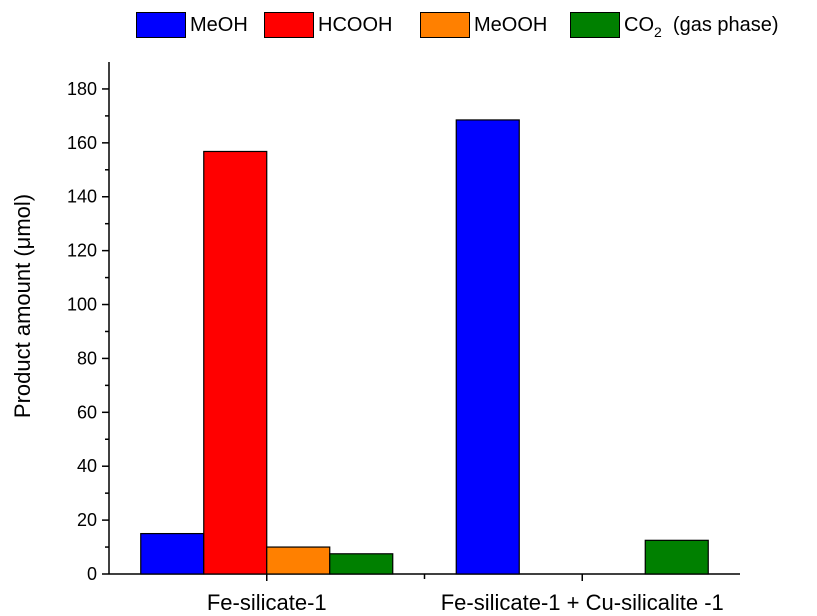 This screenshot has width=817, height=616. Describe the element at coordinates (289, 25) in the screenshot. I see `legend-swatch-hcooh` at that location.